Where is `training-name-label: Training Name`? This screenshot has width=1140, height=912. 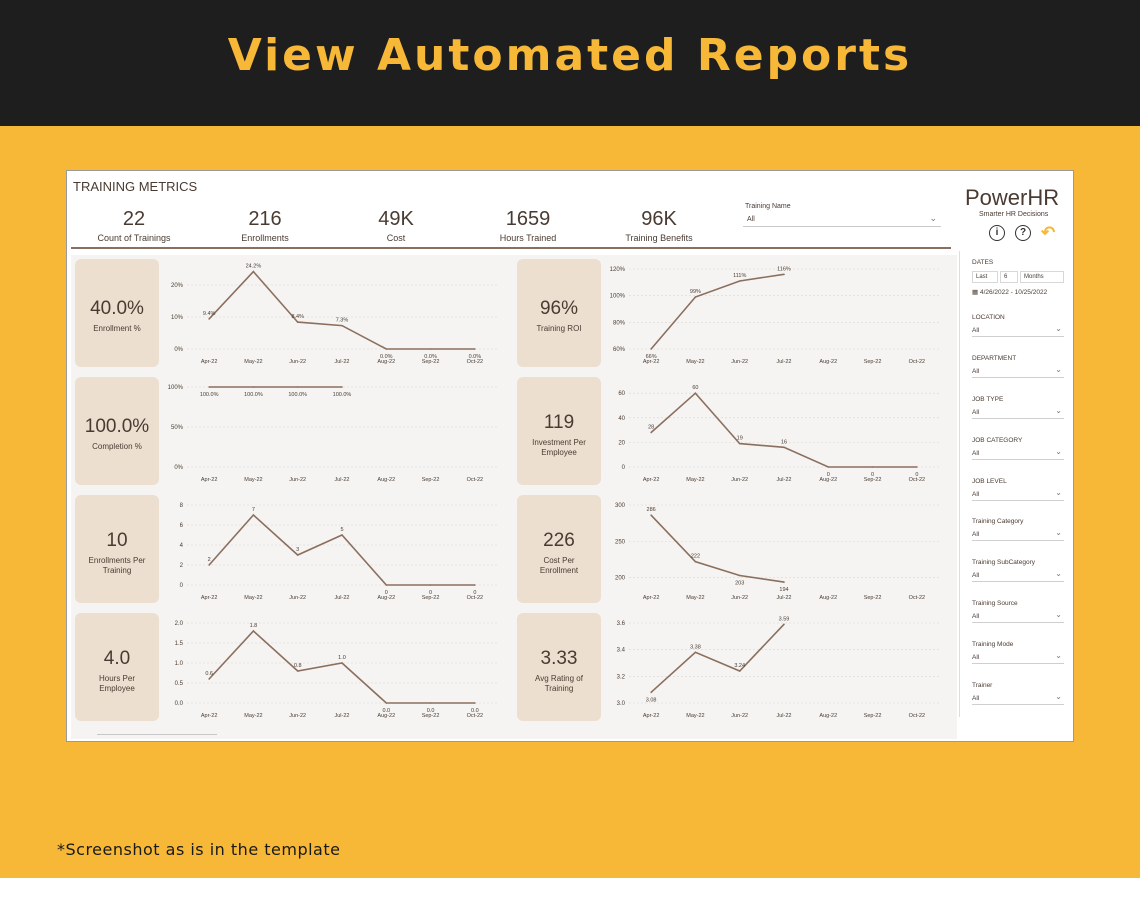 training-name-label: Training Name is located at coordinates (768, 206).